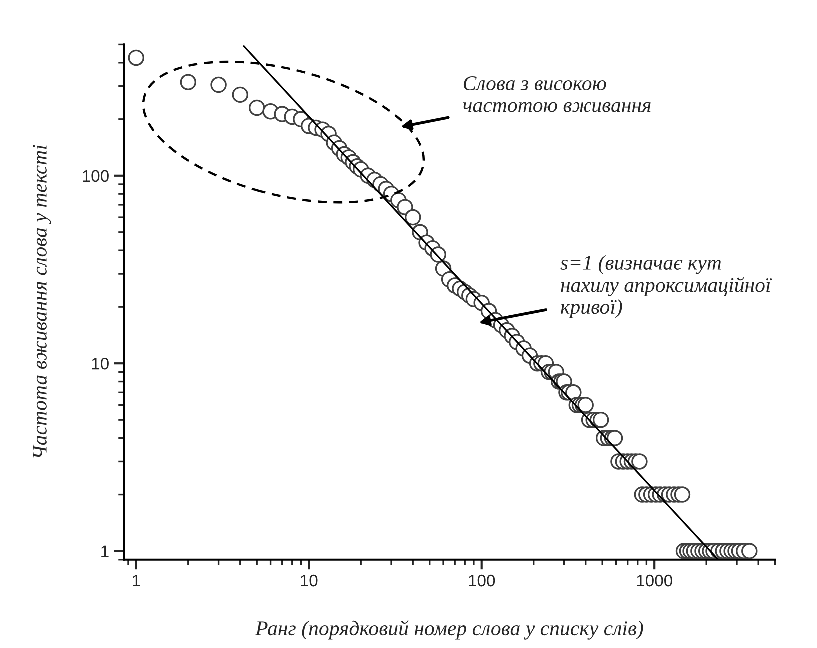 This screenshot has width=817, height=648. Describe the element at coordinates (96, 176) in the screenshot. I see `y-tick-label: 100` at that location.